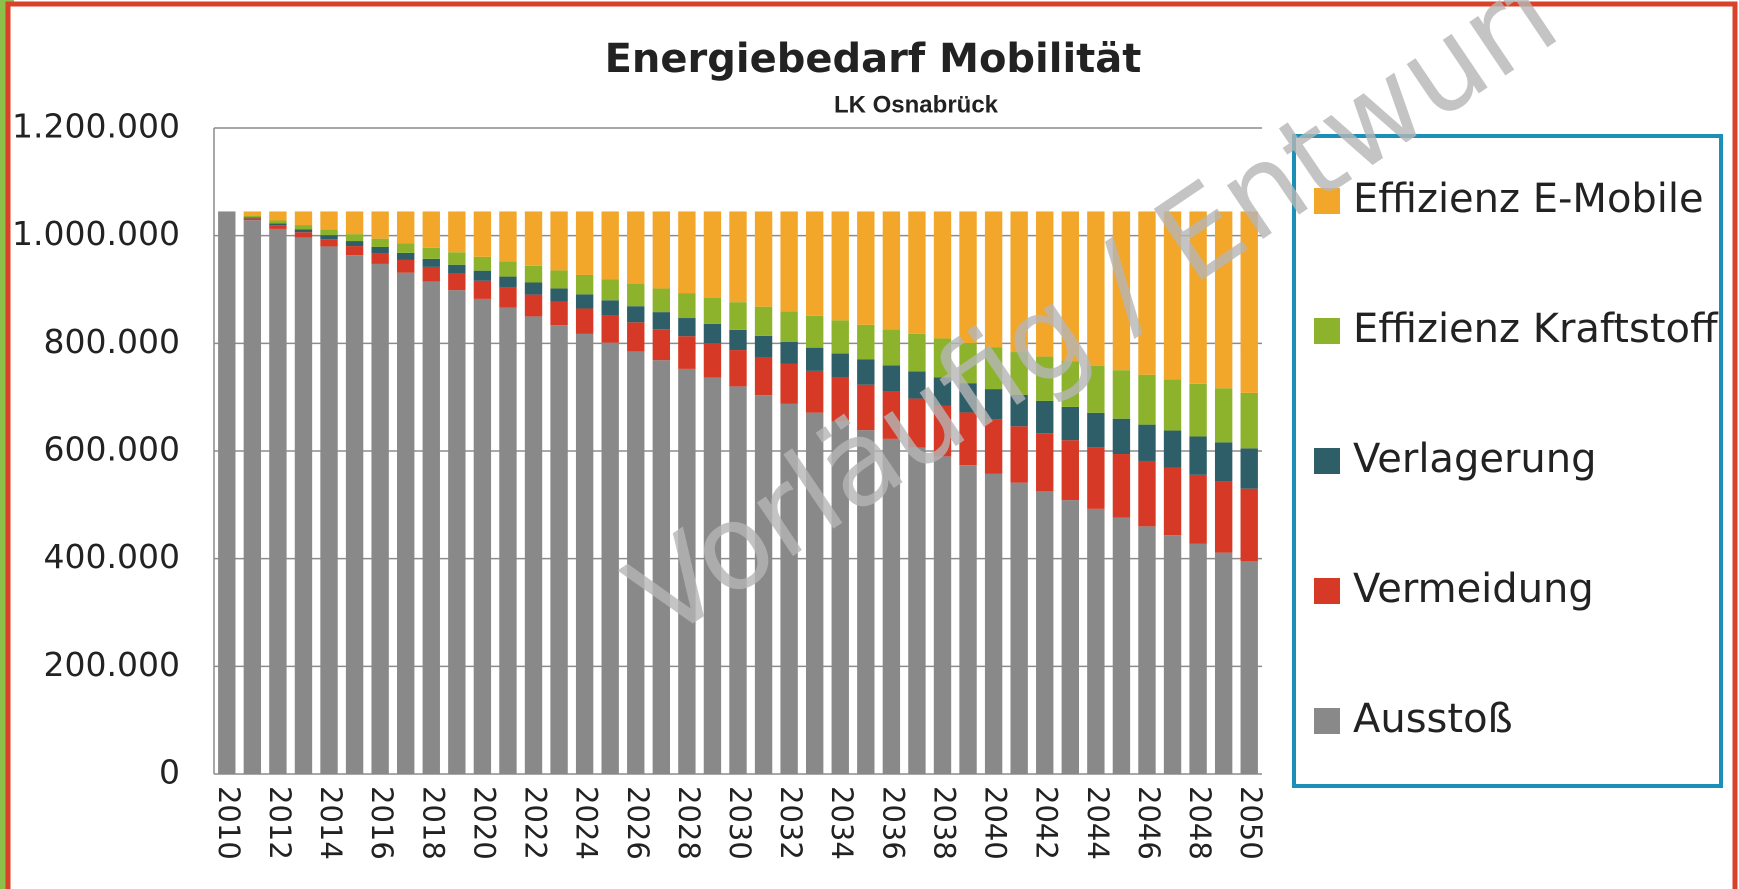 The width and height of the screenshot is (1739, 889). What do you see at coordinates (1536, 329) in the screenshot?
I see `legend-label: Effizienz Kraftstoff` at bounding box center [1536, 329].